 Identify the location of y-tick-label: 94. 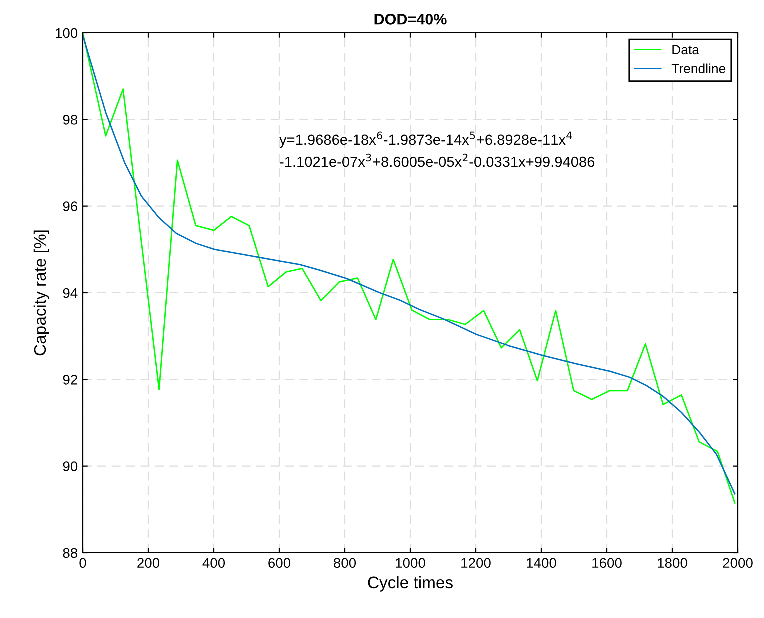
(70, 293).